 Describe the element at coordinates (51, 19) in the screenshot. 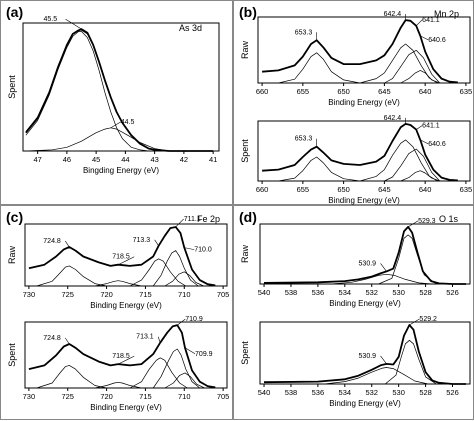

I see `peak-label: 45.5` at that location.